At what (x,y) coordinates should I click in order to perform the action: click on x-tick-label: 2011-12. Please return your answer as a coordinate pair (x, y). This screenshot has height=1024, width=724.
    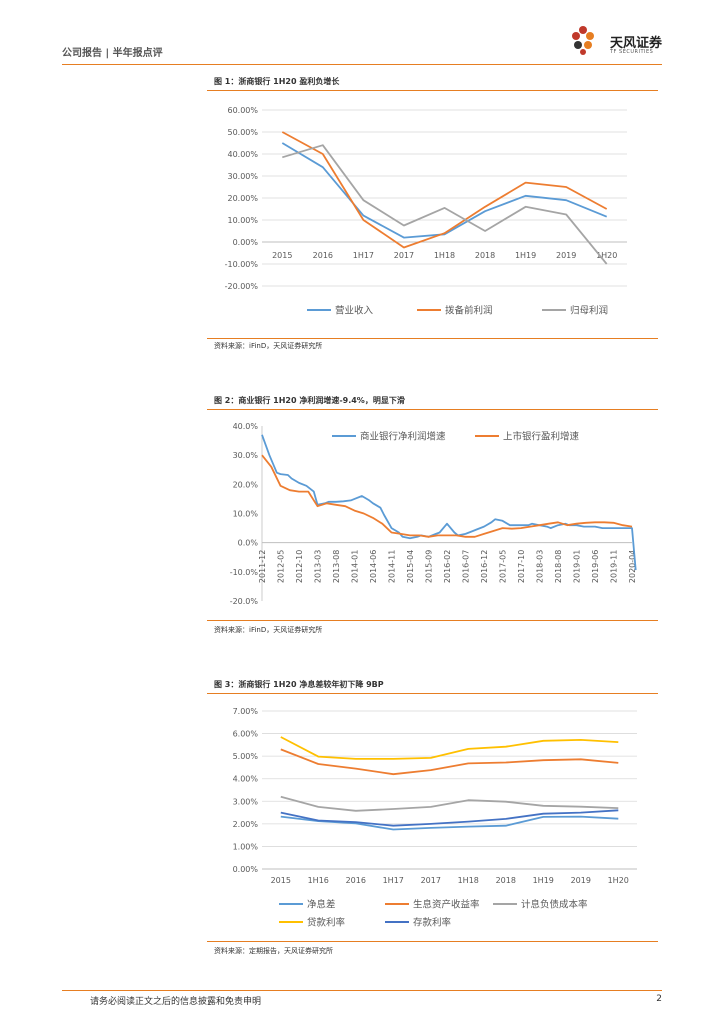
    Looking at the image, I should click on (262, 566).